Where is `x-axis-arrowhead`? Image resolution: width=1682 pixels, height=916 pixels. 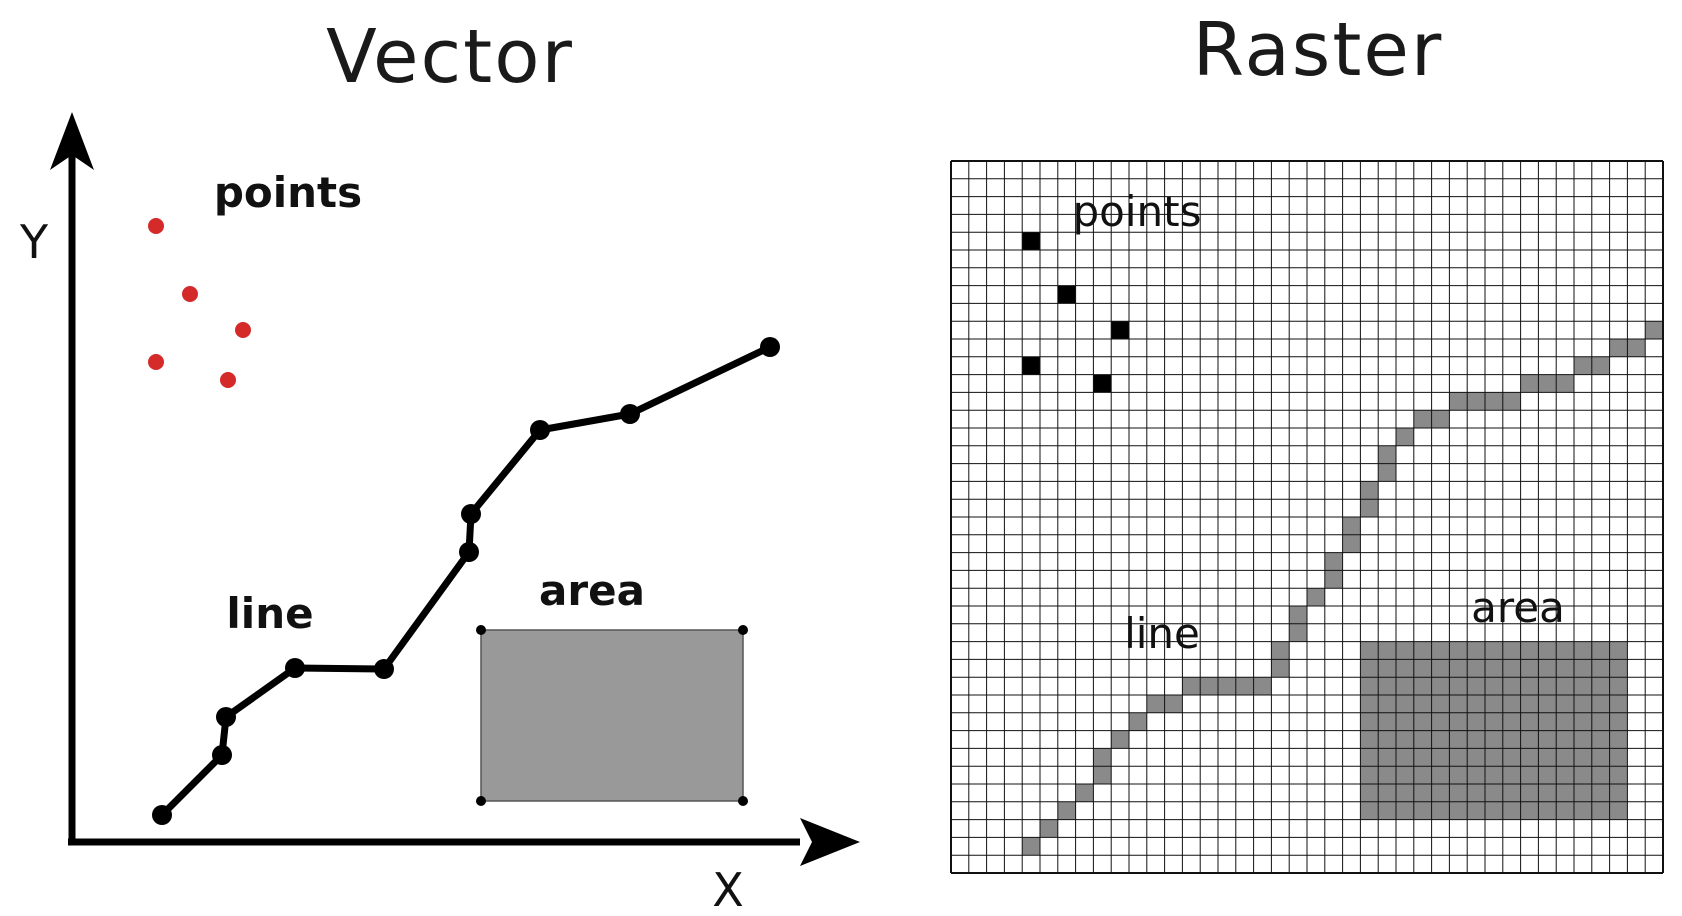 x-axis-arrowhead is located at coordinates (830, 842).